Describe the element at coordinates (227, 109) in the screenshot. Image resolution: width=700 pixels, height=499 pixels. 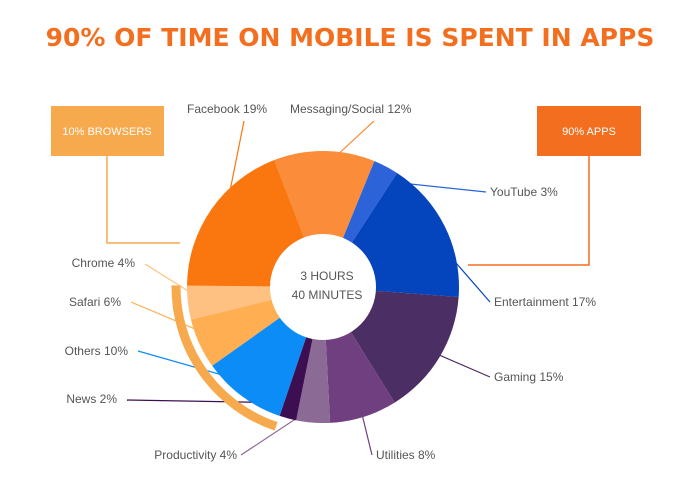
I see `label-facebook: Facebook 19%` at that location.